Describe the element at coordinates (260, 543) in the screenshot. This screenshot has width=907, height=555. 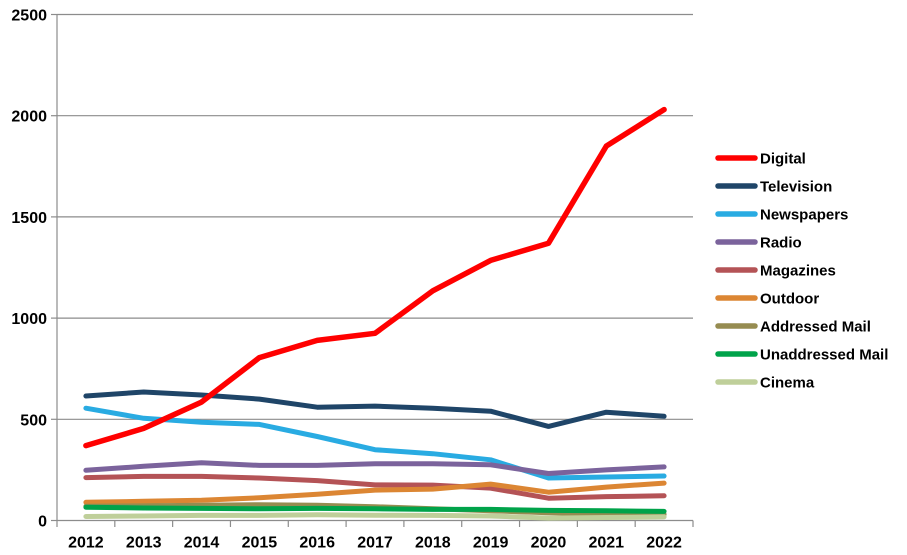
I see `x-axis-tick-label: 2015` at that location.